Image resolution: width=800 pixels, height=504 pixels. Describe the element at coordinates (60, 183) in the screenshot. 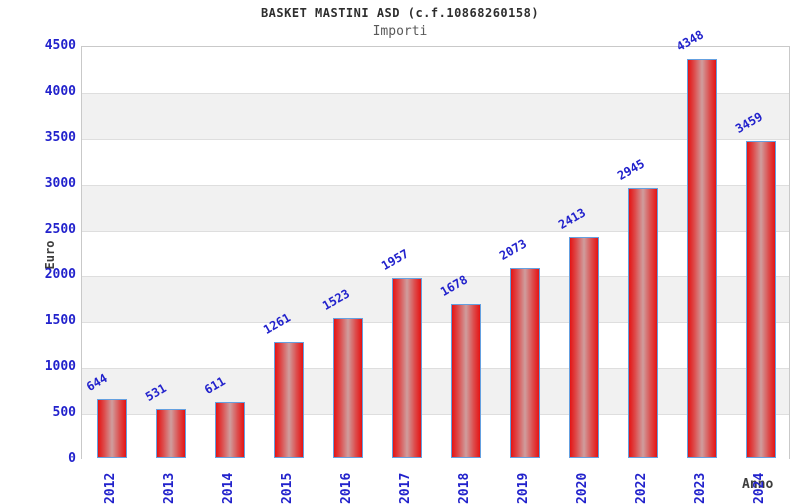

I see `y-tick-label: 3000` at that location.